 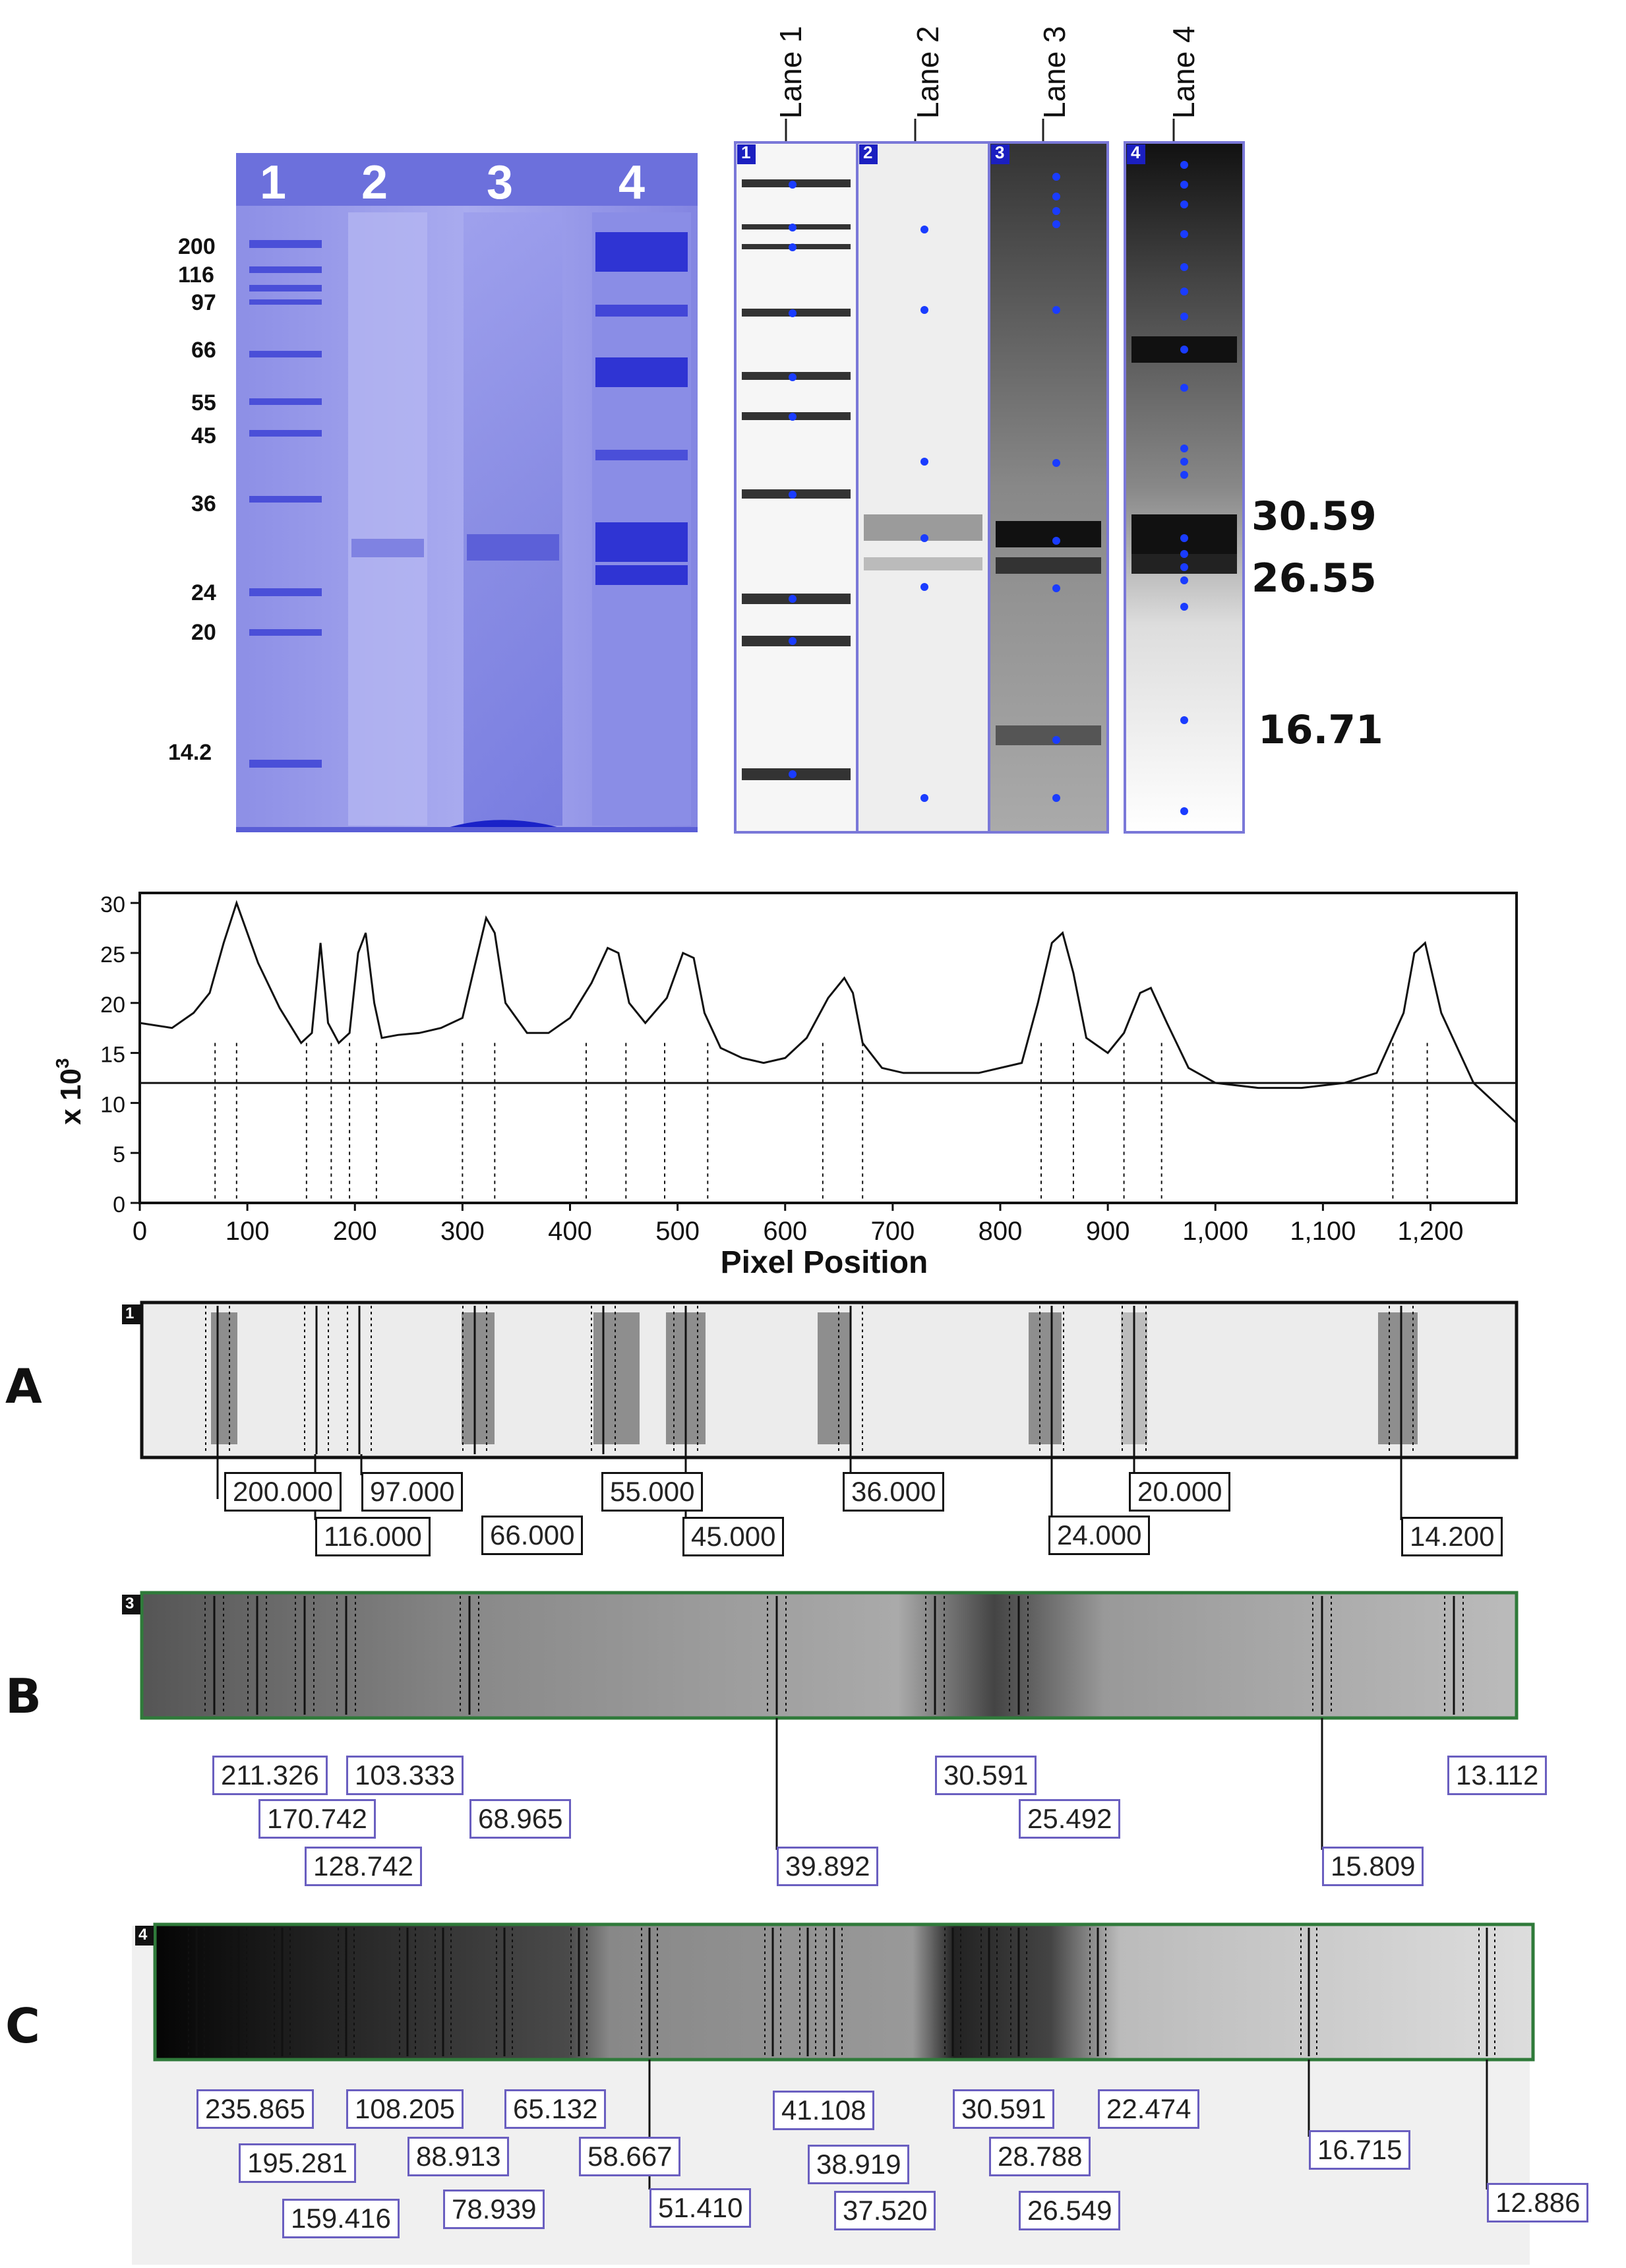 What do you see at coordinates (1452, 1537) in the screenshot?
I see `band-label: 14.200` at bounding box center [1452, 1537].